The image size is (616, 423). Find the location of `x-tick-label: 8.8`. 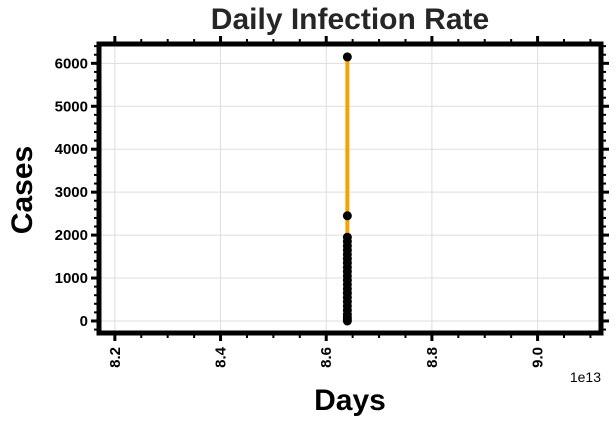

x-tick-label: 8.8 is located at coordinates (432, 357).